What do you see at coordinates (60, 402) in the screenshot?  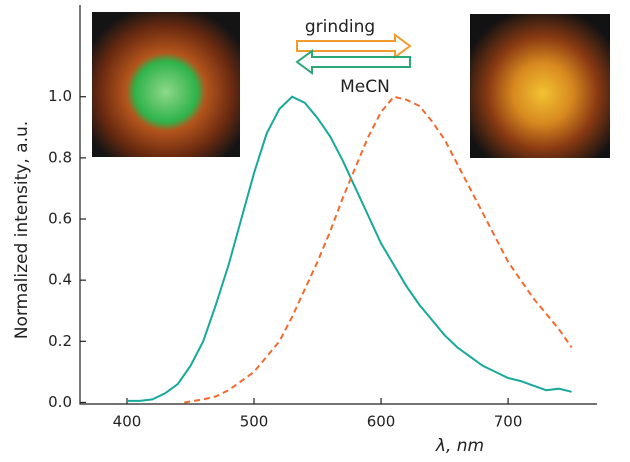 I see `y-tick-label: 0.0` at bounding box center [60, 402].